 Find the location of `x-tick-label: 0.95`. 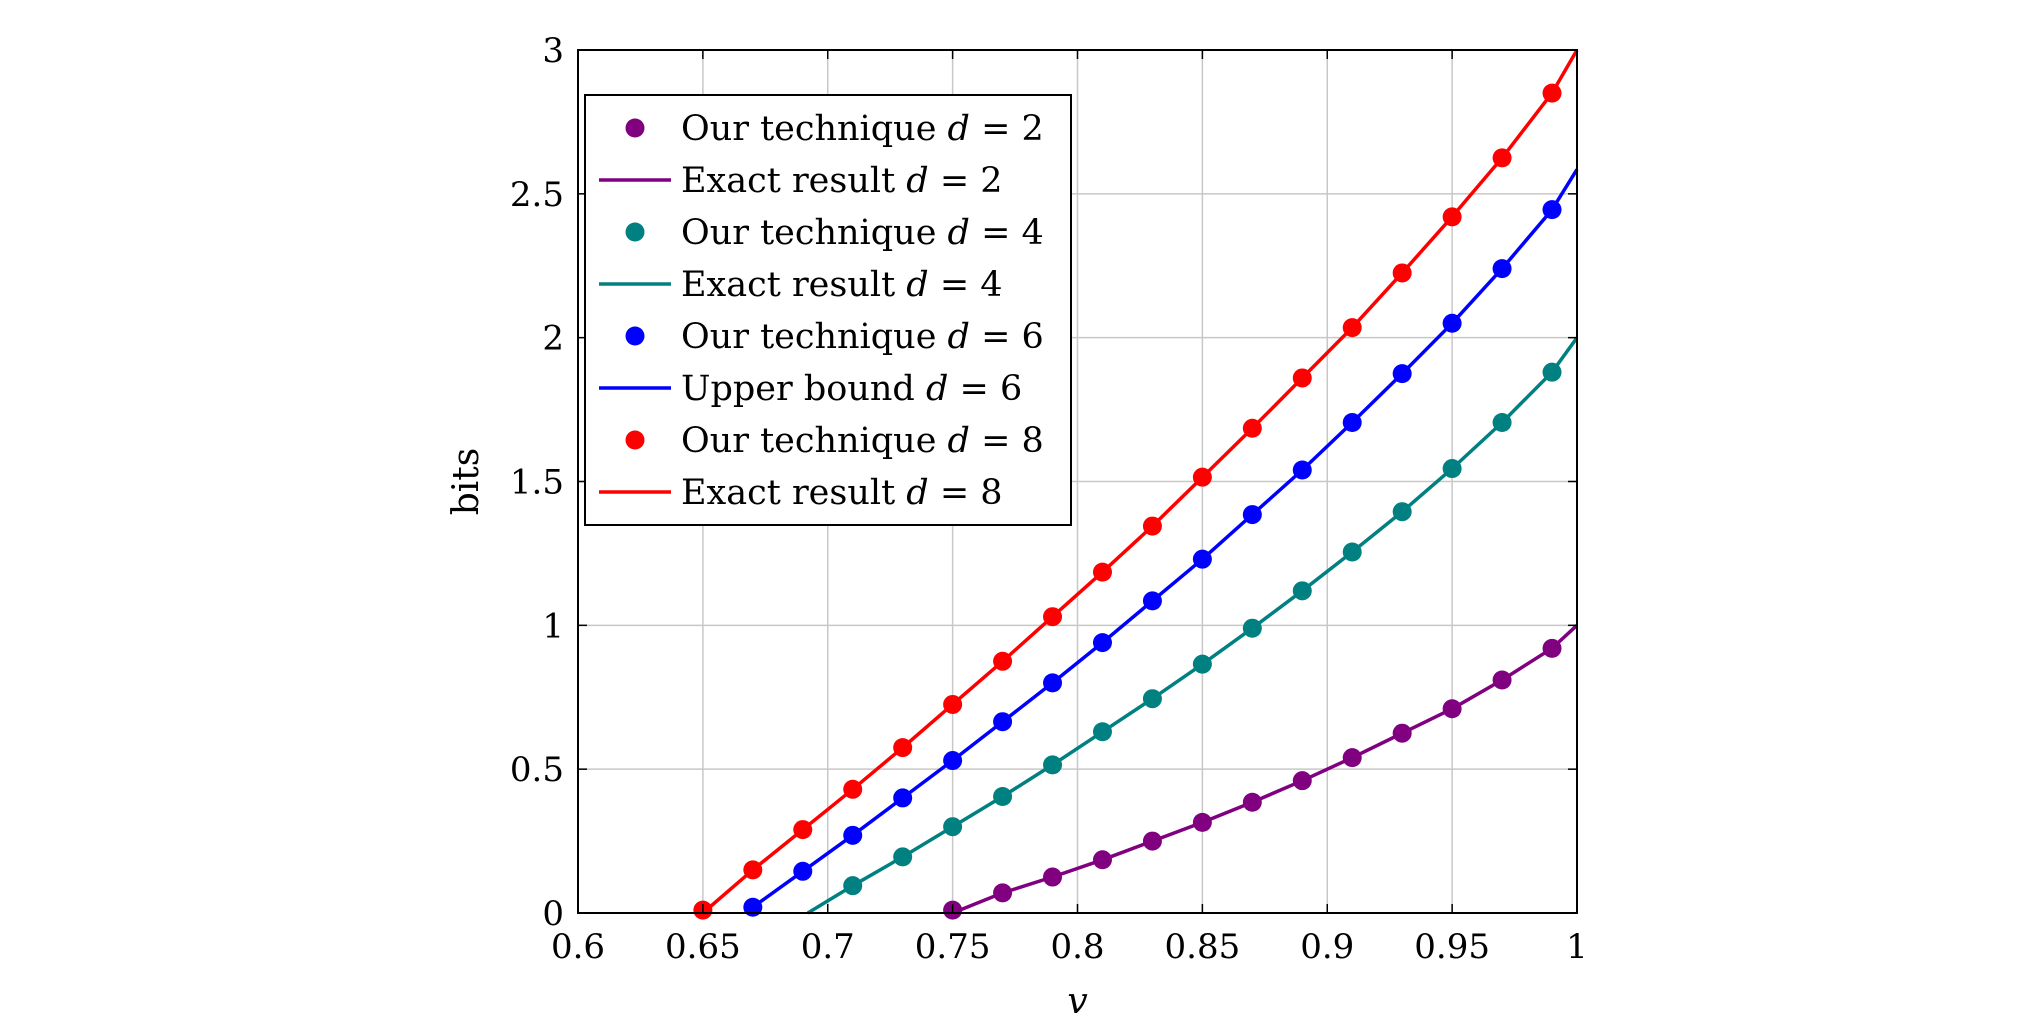

x-tick-label: 0.95 is located at coordinates (1452, 947).